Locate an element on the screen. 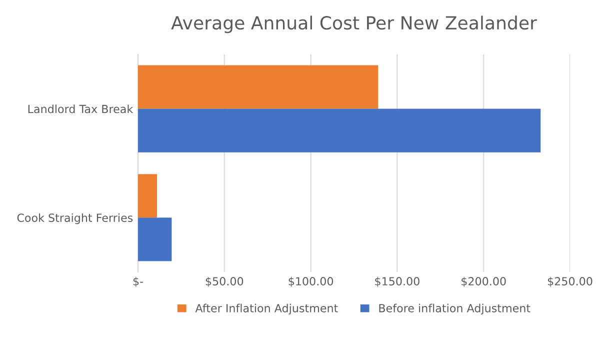  x-tick-label: $200.00 is located at coordinates (484, 281).